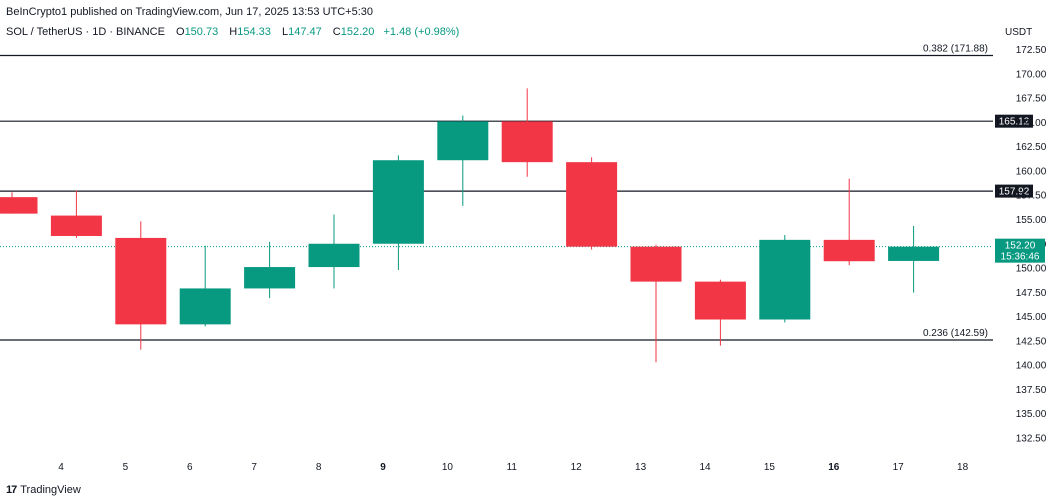 The width and height of the screenshot is (1047, 500). Describe the element at coordinates (1031, 50) in the screenshot. I see `y-tick-0: 172.50` at that location.